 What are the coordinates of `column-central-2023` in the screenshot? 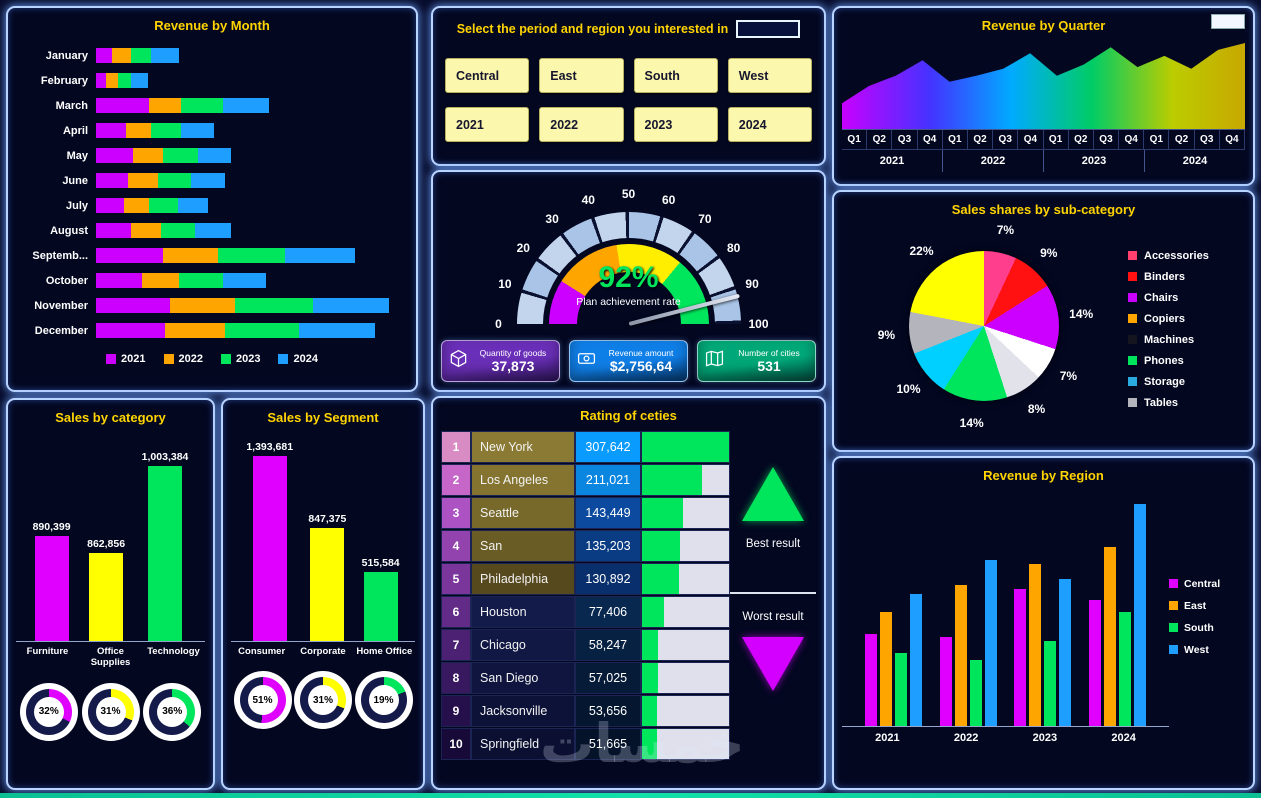 It's located at (1020, 657).